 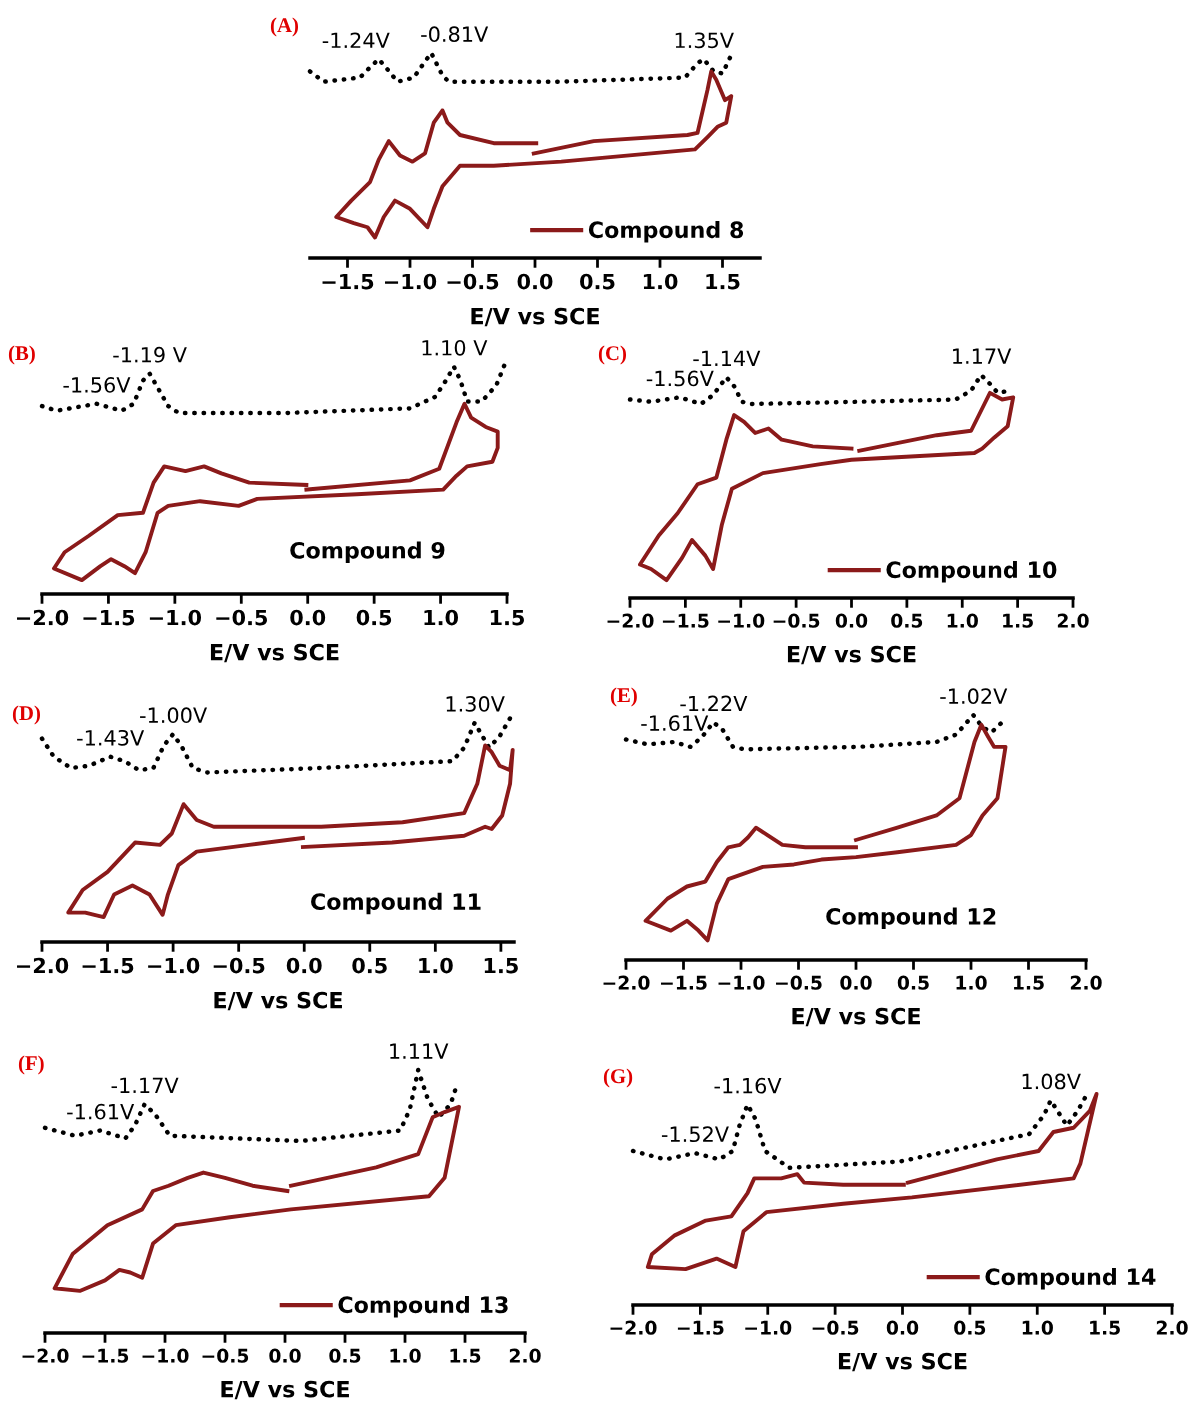 What do you see at coordinates (367, 552) in the screenshot?
I see `annotation: Compound 9` at bounding box center [367, 552].